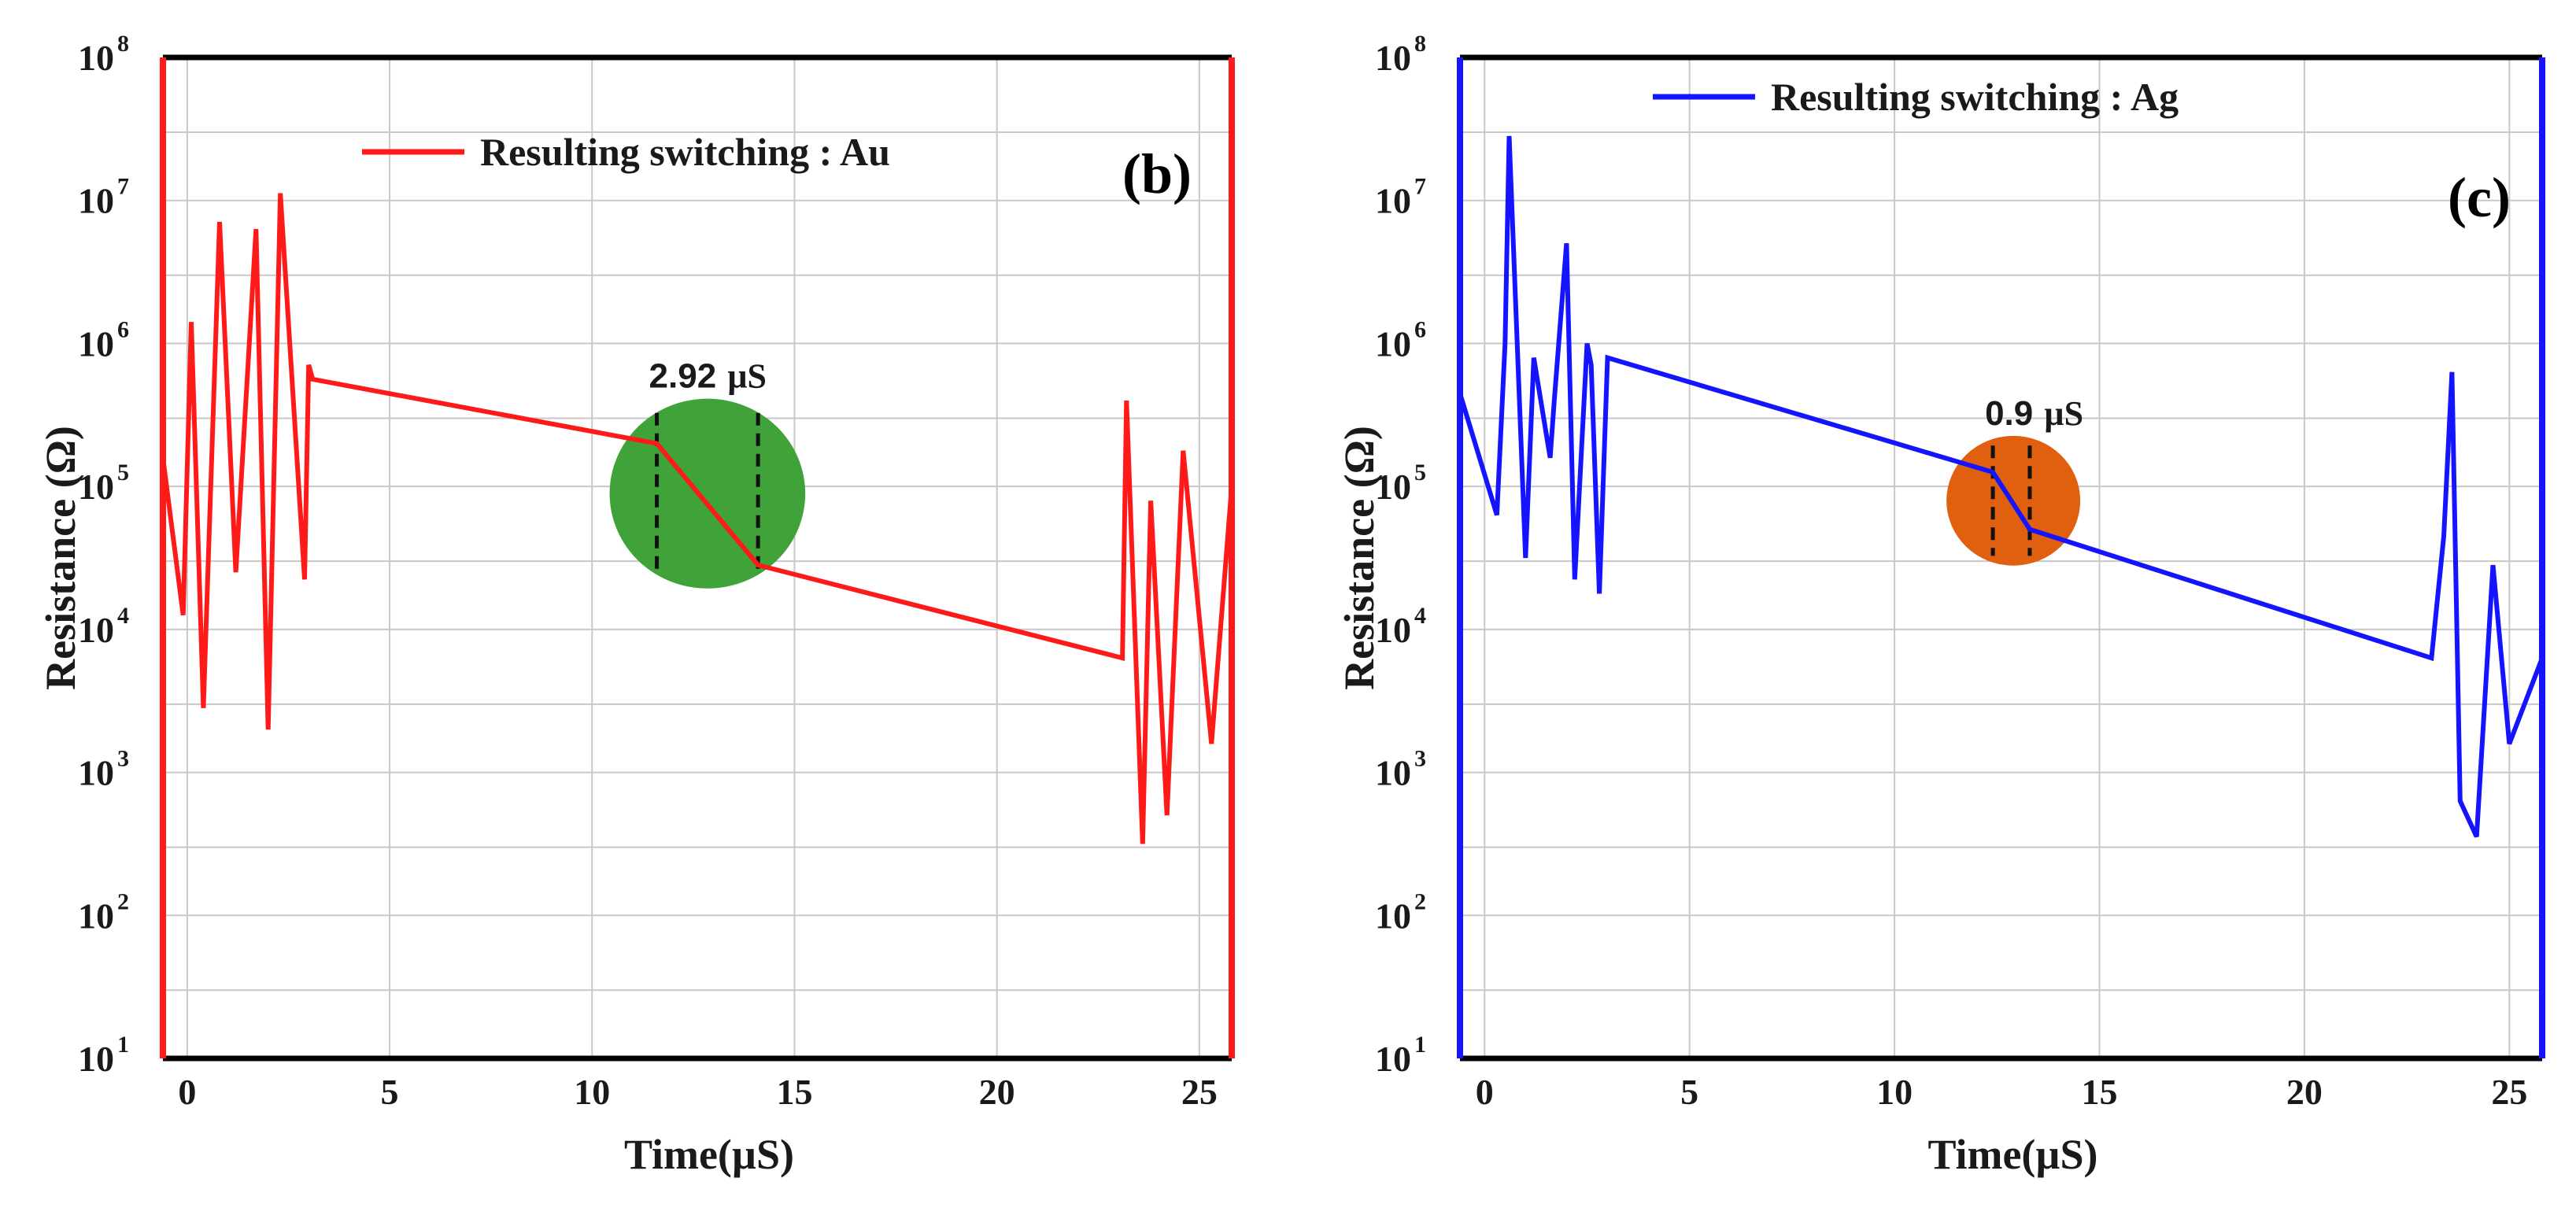 Image resolution: width=2576 pixels, height=1215 pixels. Describe the element at coordinates (2009, 414) in the screenshot. I see `switching-time-value: 0.9` at that location.